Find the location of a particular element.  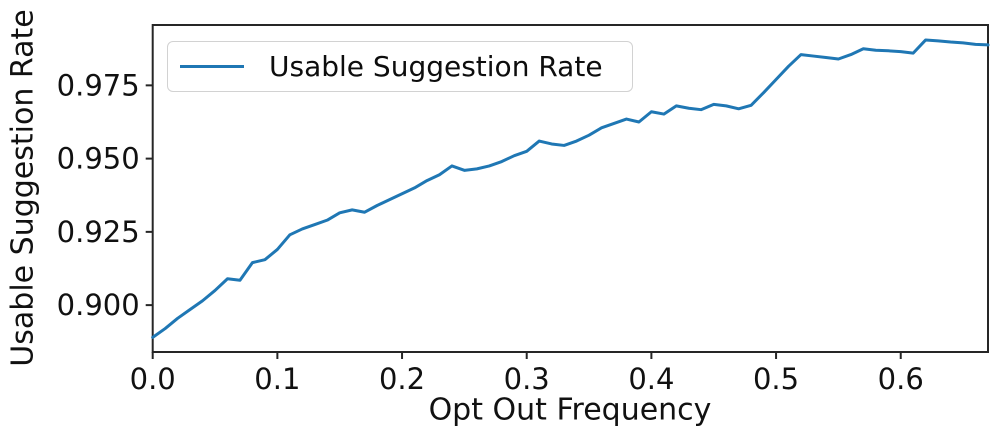

legend-line-sample is located at coordinates (212, 66).